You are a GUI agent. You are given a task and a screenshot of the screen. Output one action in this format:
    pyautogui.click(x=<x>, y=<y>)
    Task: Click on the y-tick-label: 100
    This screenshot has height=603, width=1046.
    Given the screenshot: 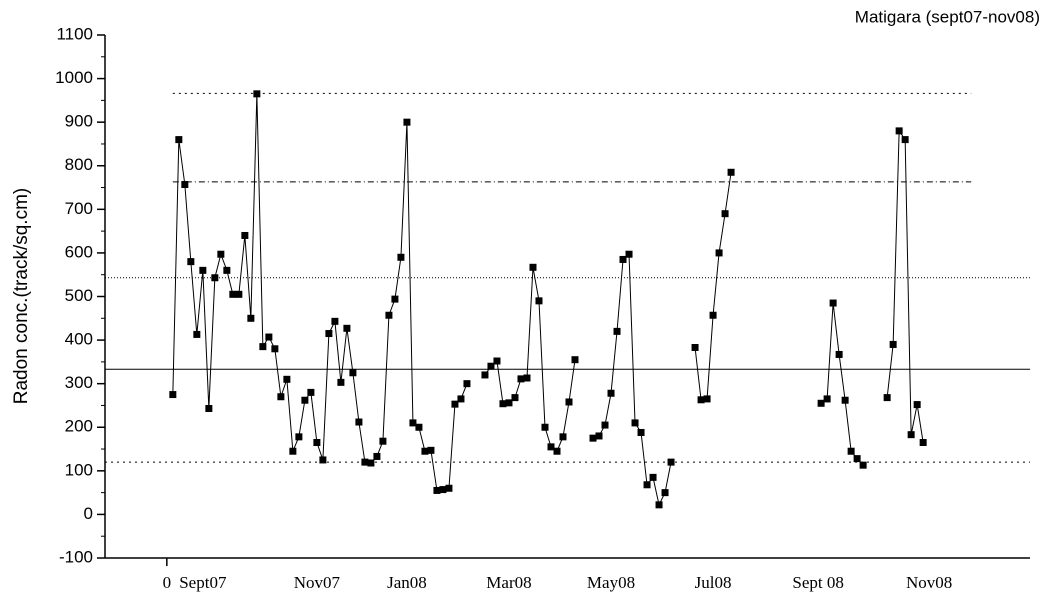 What is the action you would take?
    pyautogui.click(x=79, y=469)
    